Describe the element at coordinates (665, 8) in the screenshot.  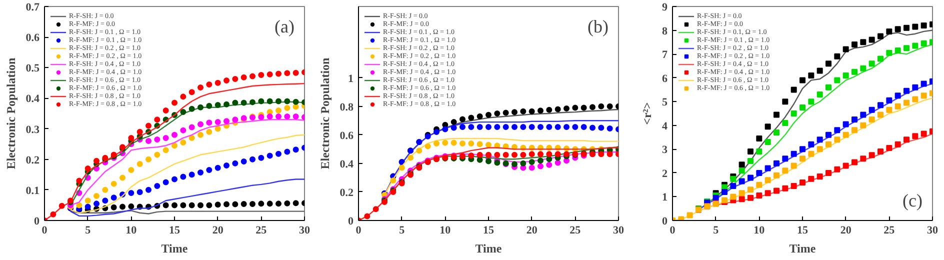
I see `y-tick-label: 9` at that location.